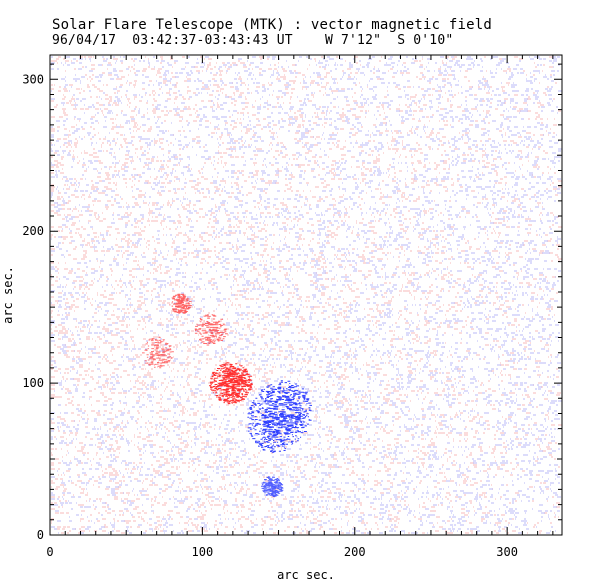  I want to click on active-region-vectors, so click(227, 395).